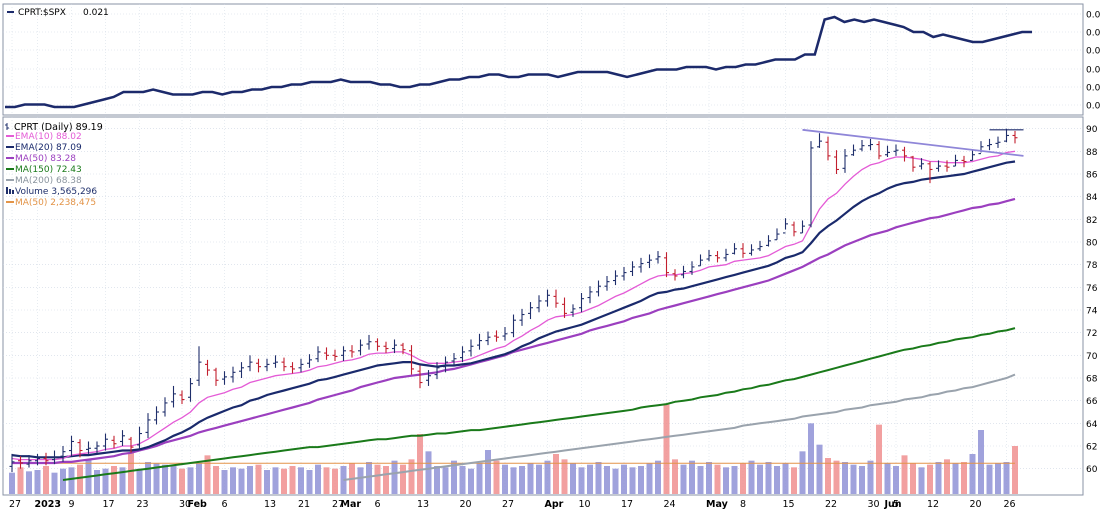  Describe the element at coordinates (45, 159) in the screenshot. I see `legend-ma50-label: MA(50) 83.28` at that location.